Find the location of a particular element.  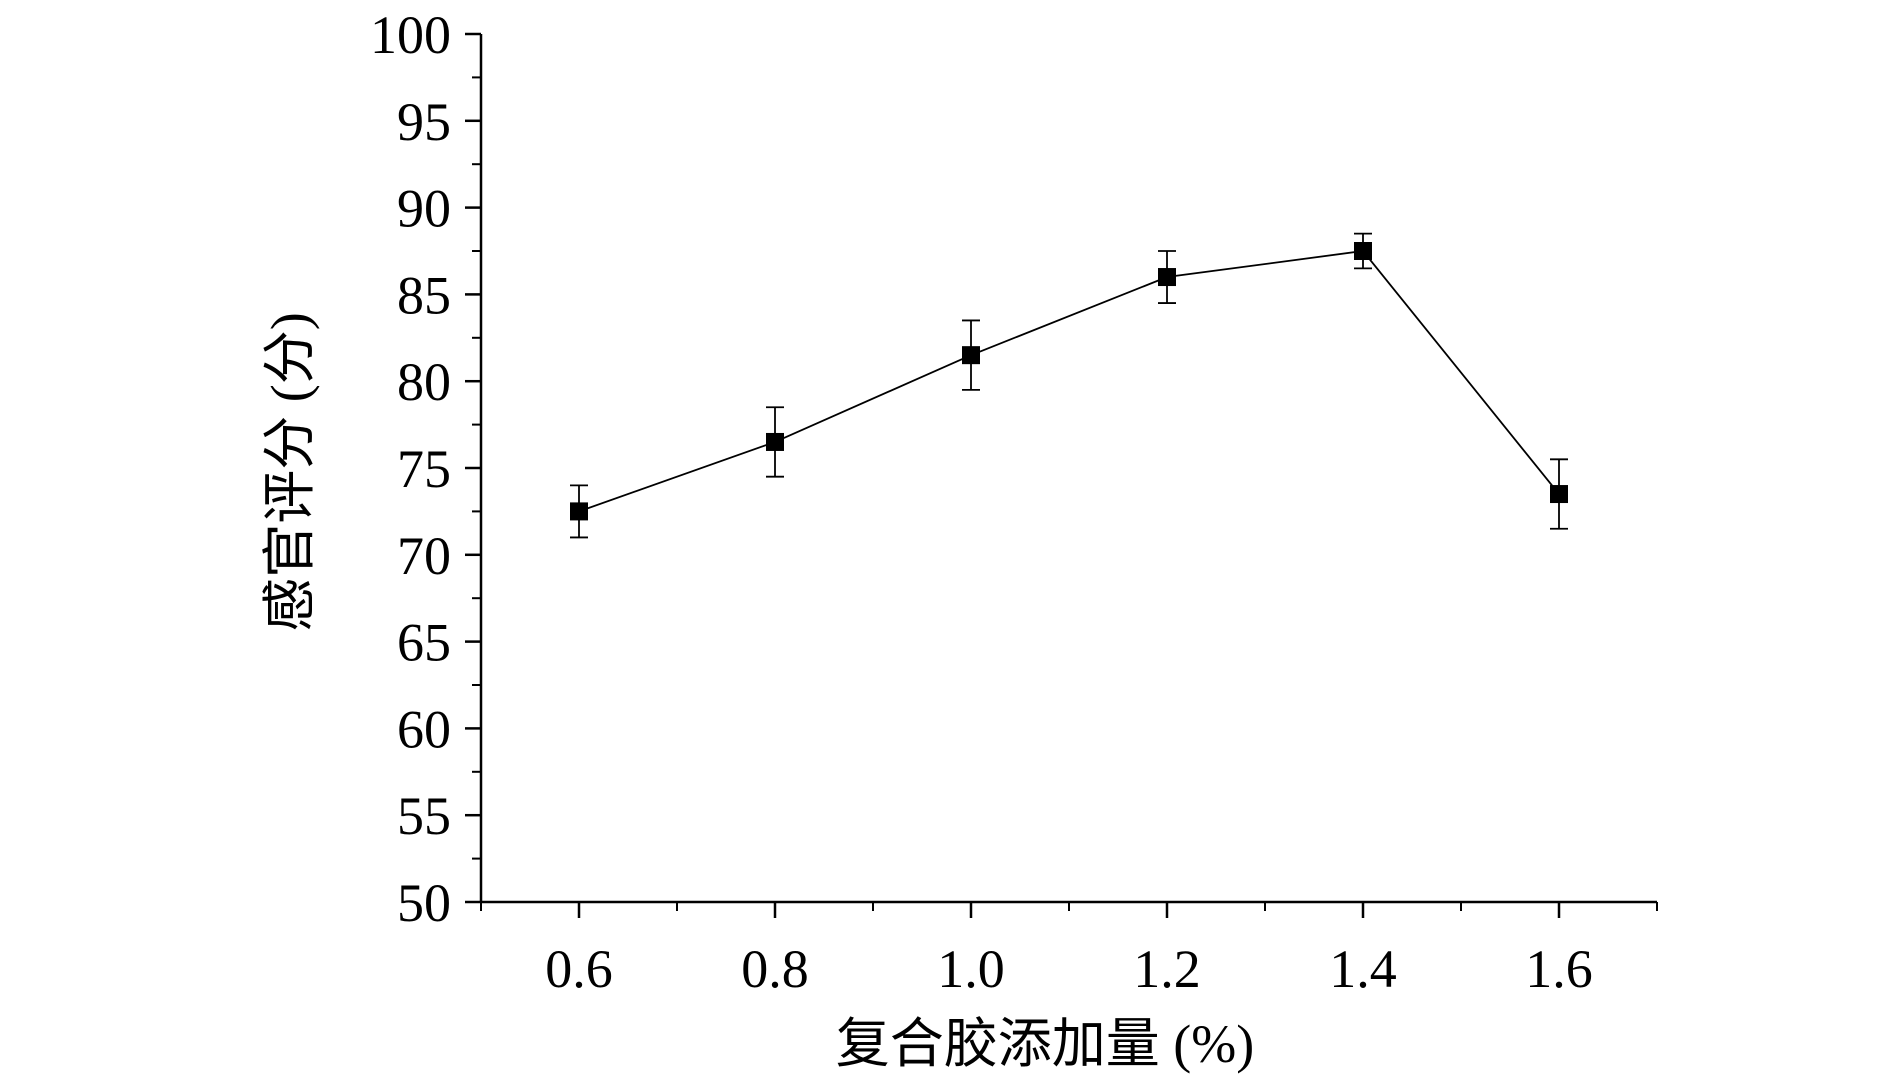

x-tick-label: 0.6 is located at coordinates (579, 969).